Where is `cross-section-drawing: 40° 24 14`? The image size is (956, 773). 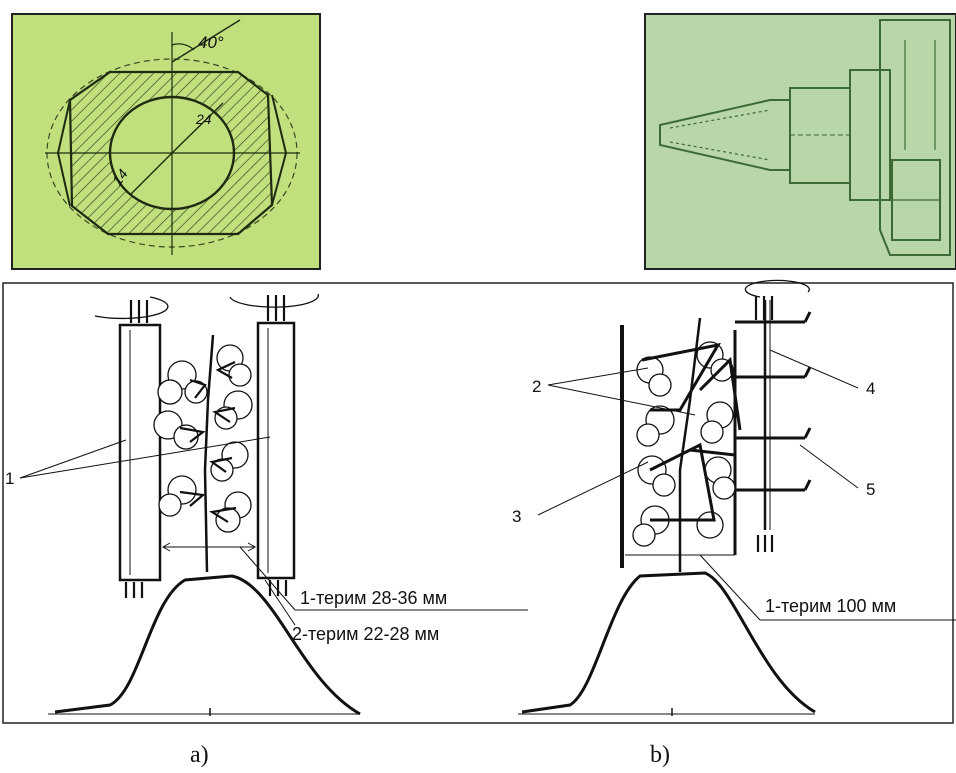 cross-section-drawing: 40° 24 14 is located at coordinates (166, 141).